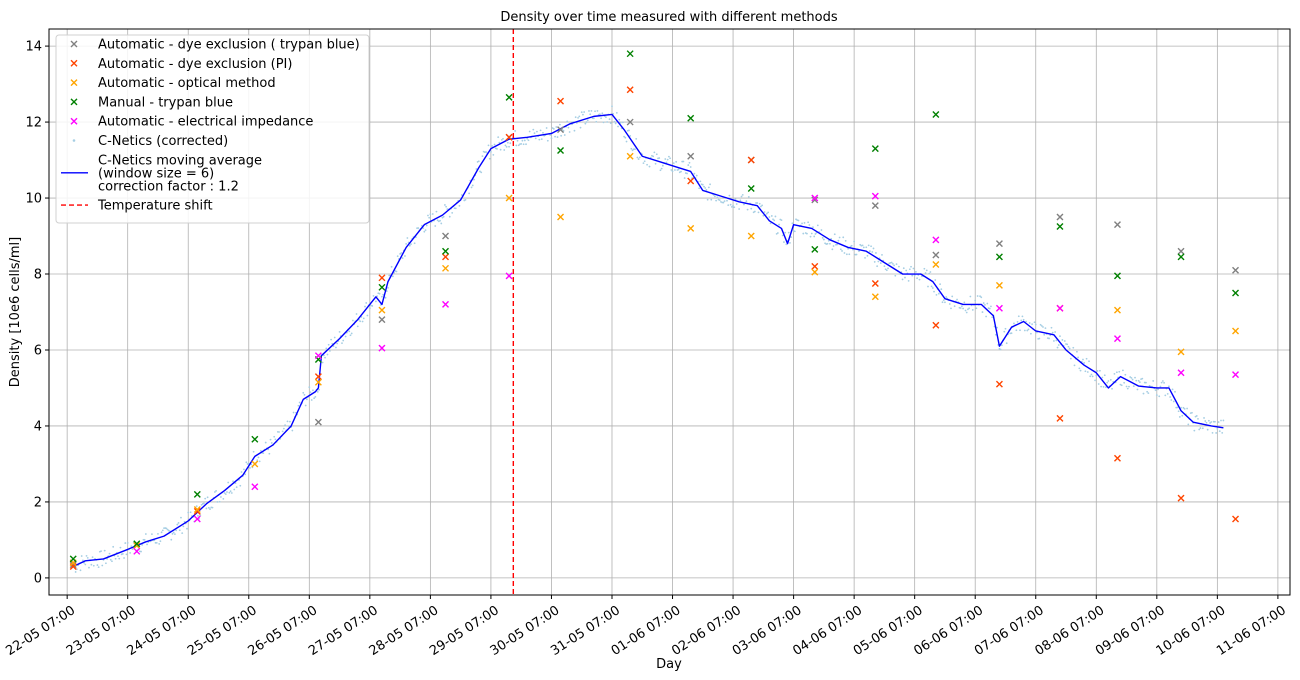 The image size is (1300, 680). I want to click on legend-box, so click(212, 129).